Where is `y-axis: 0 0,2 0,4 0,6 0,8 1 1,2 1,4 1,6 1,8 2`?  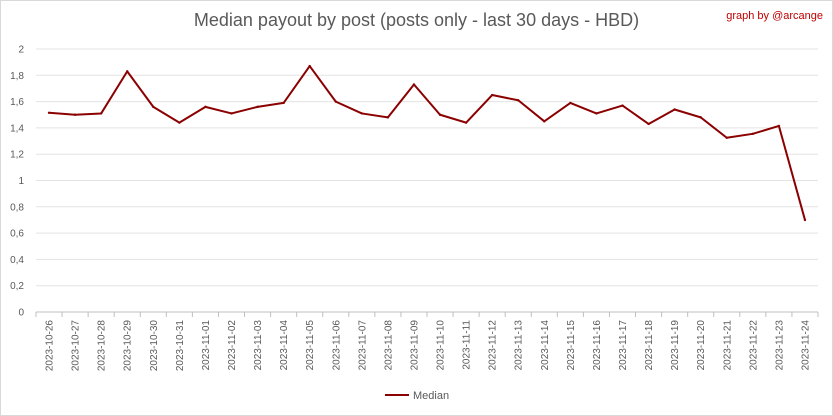
y-axis: 0 0,2 0,4 0,6 0,8 1 1,2 1,4 1,6 1,8 2 is located at coordinates (17, 182).